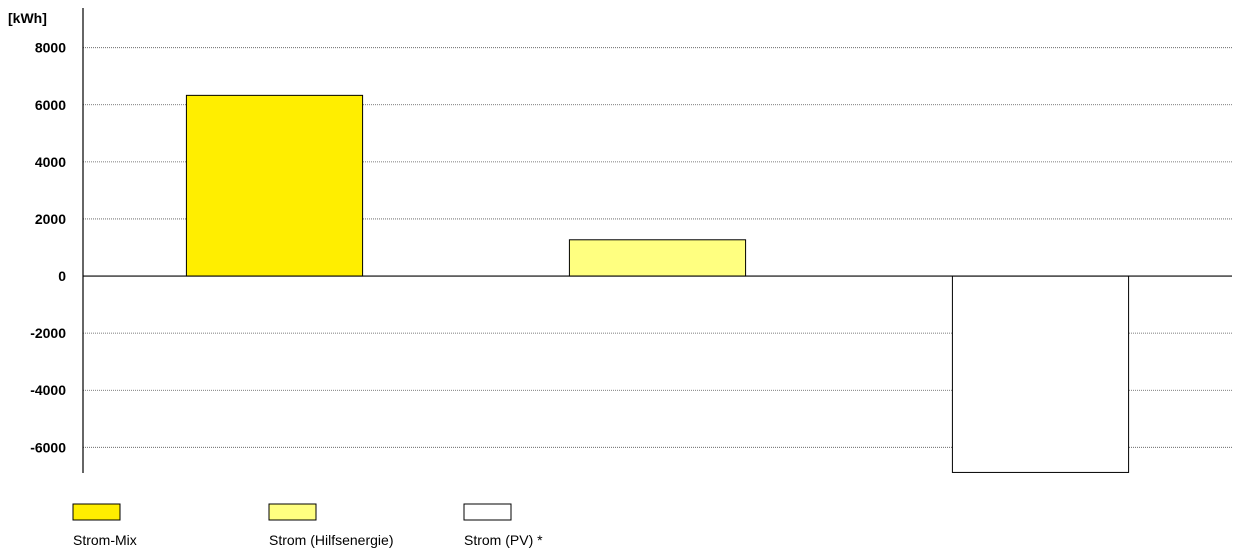 The height and width of the screenshot is (553, 1244). What do you see at coordinates (50, 48) in the screenshot?
I see `y-tick-label: 8000` at bounding box center [50, 48].